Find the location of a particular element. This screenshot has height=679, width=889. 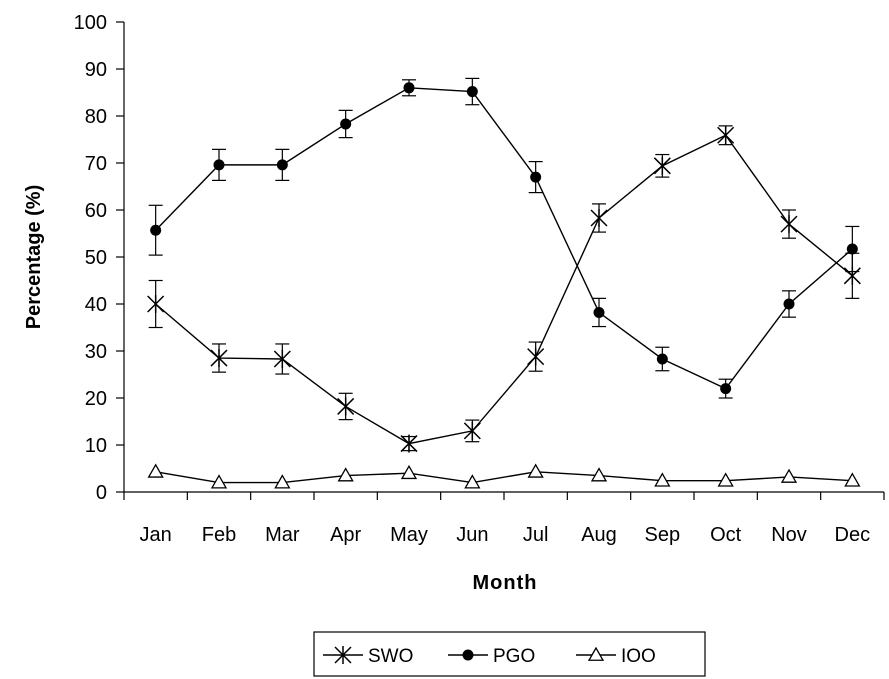

x-tick-label: Nov is located at coordinates (789, 535).